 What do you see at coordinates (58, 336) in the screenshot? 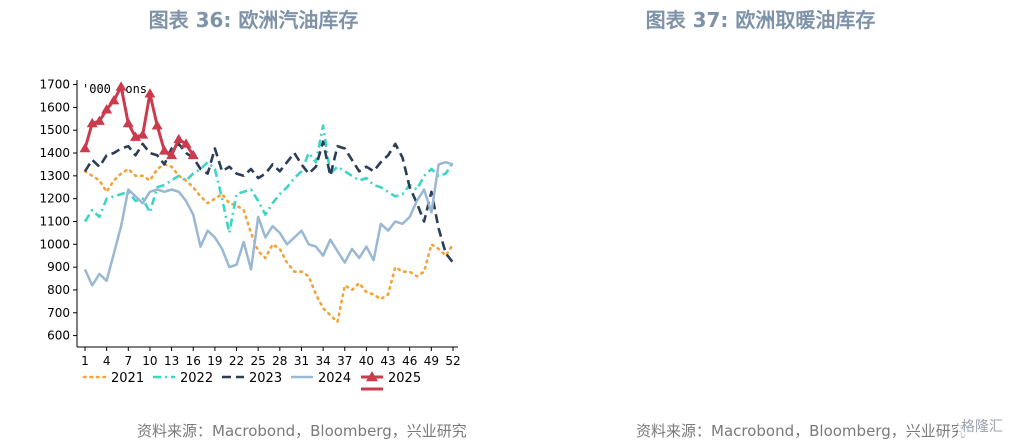
I see `y-tick-label: 600` at bounding box center [58, 336].